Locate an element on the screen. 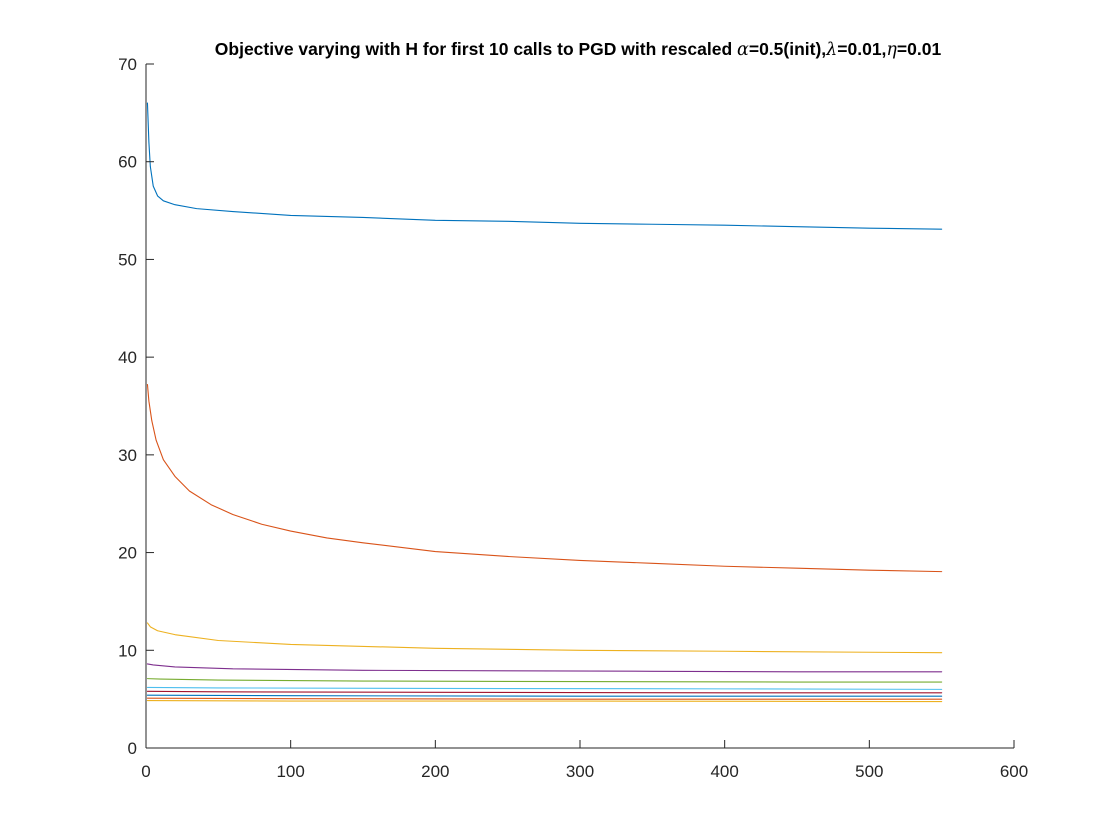  x-tick-label: 200 is located at coordinates (435, 771).